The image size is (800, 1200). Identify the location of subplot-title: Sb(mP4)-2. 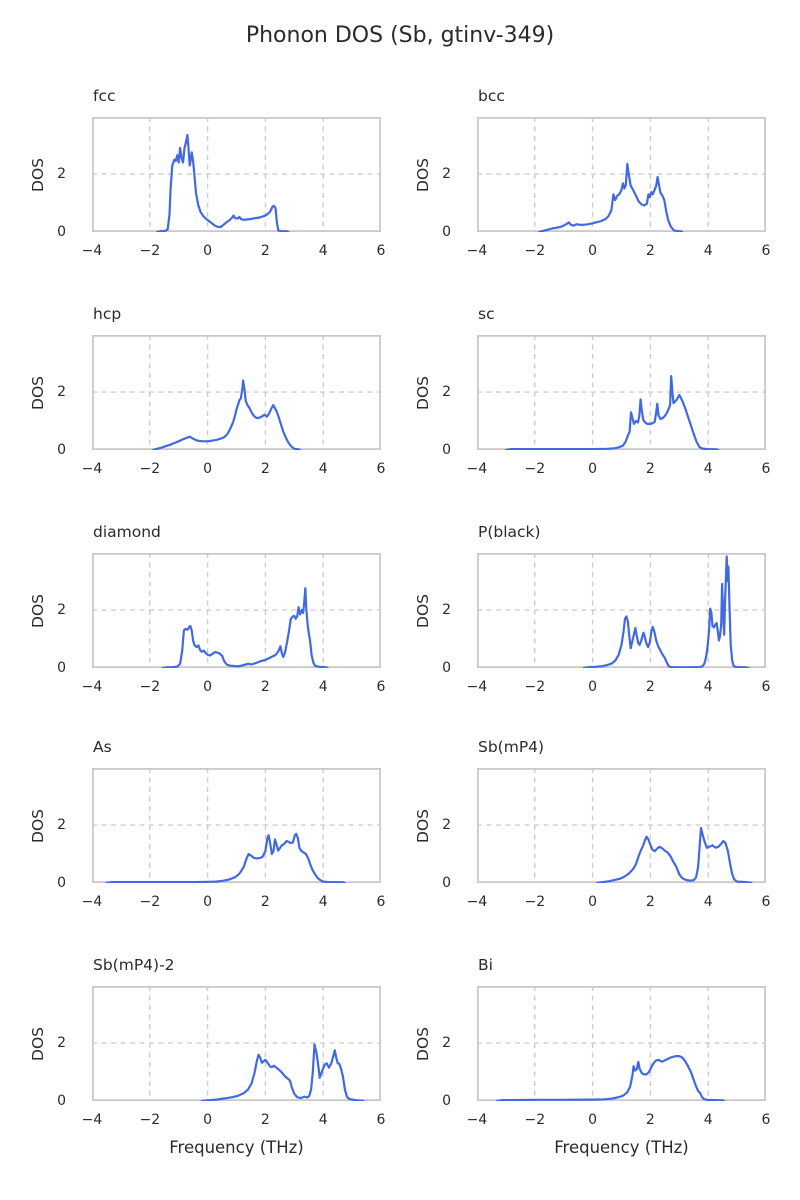
(134, 965).